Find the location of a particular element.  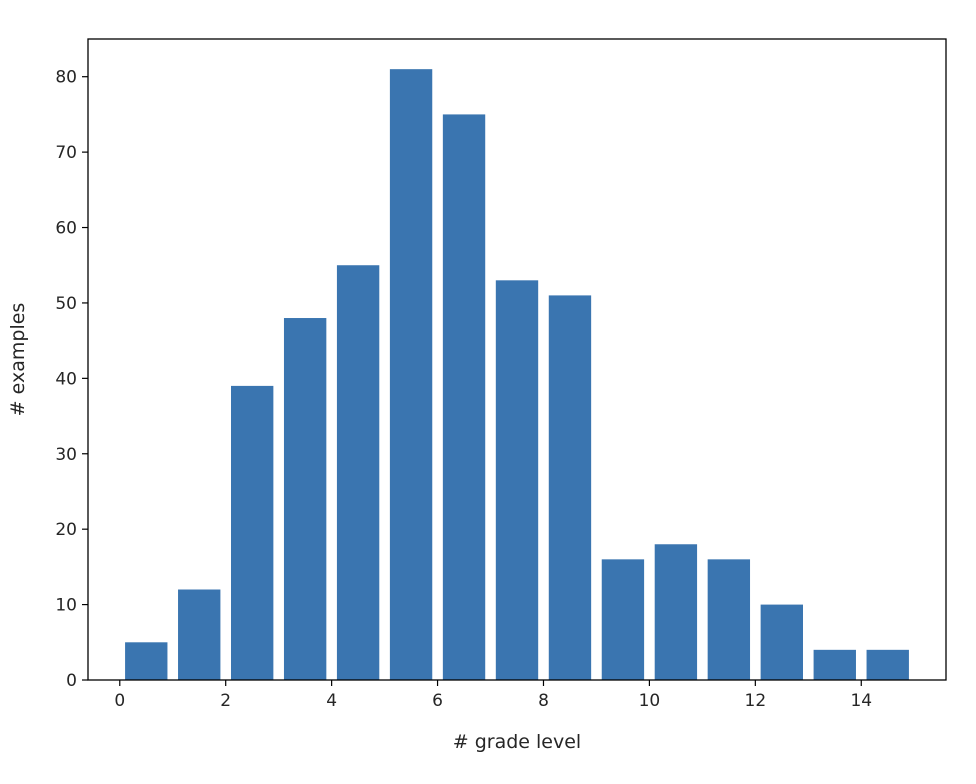

x-tick-label: 10 is located at coordinates (650, 701).